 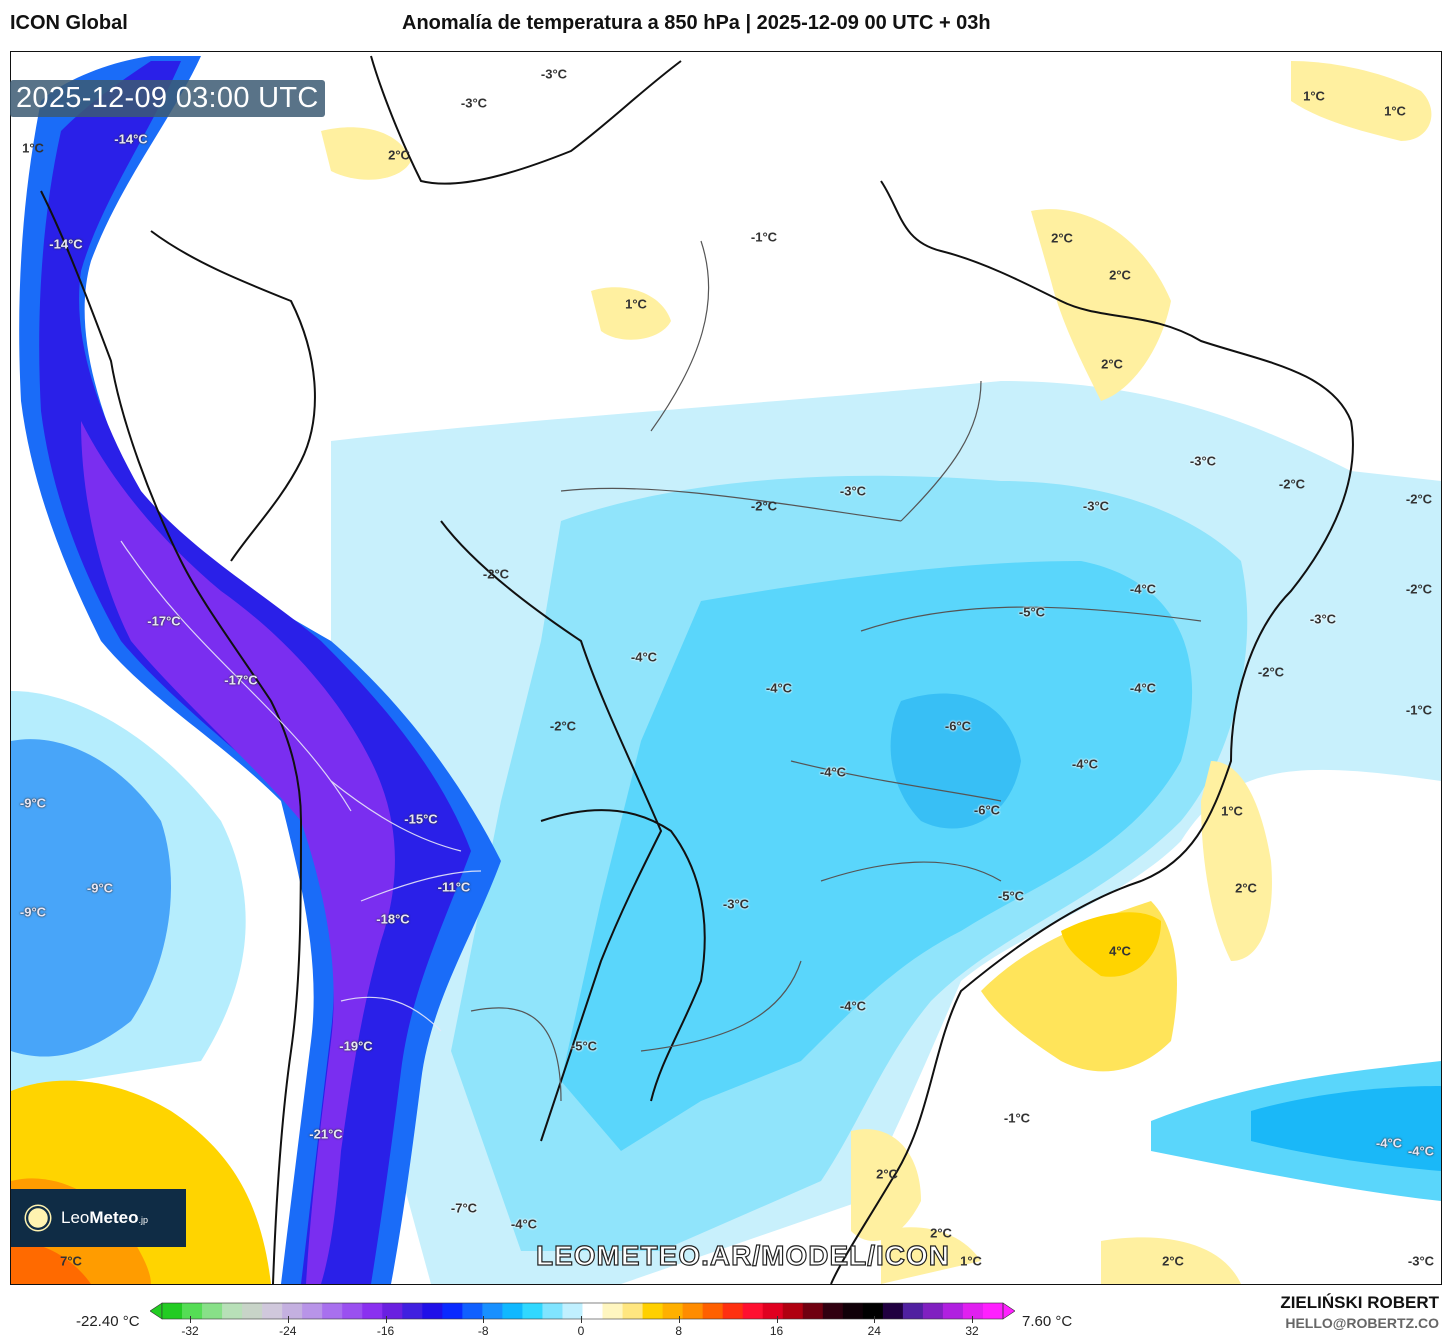 I want to click on author-email: HELLO@ROBERTZ.CO, so click(x=1362, y=1323).